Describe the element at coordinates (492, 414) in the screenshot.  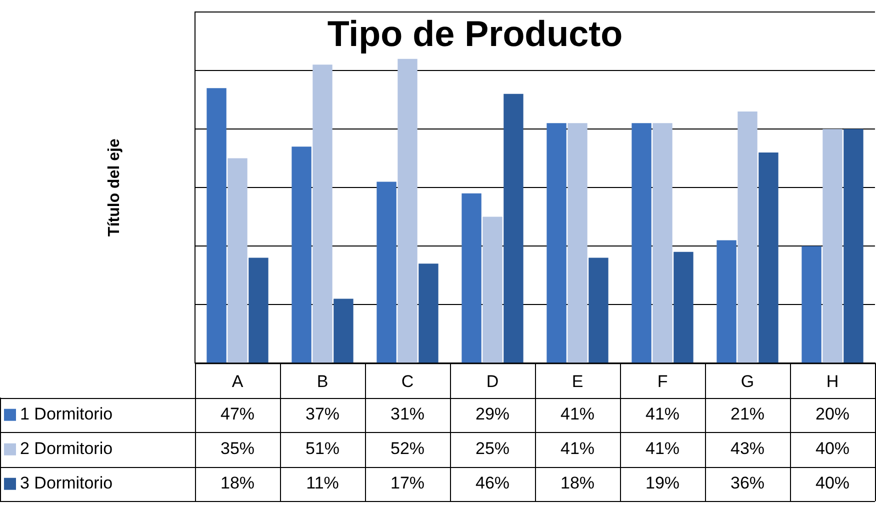
I see `data-label: 29%` at that location.